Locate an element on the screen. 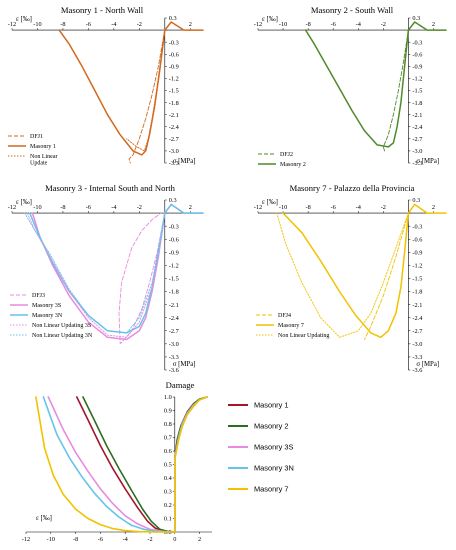 Image resolution: width=456 pixels, height=550 pixels. y-tick-label: -3.6 is located at coordinates (417, 370).